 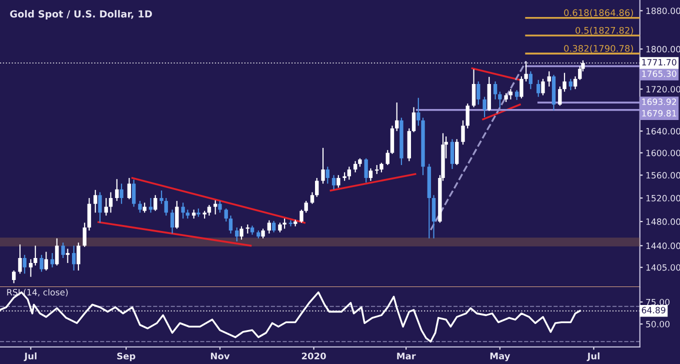 I want to click on x-tick-label: May, so click(x=500, y=357).